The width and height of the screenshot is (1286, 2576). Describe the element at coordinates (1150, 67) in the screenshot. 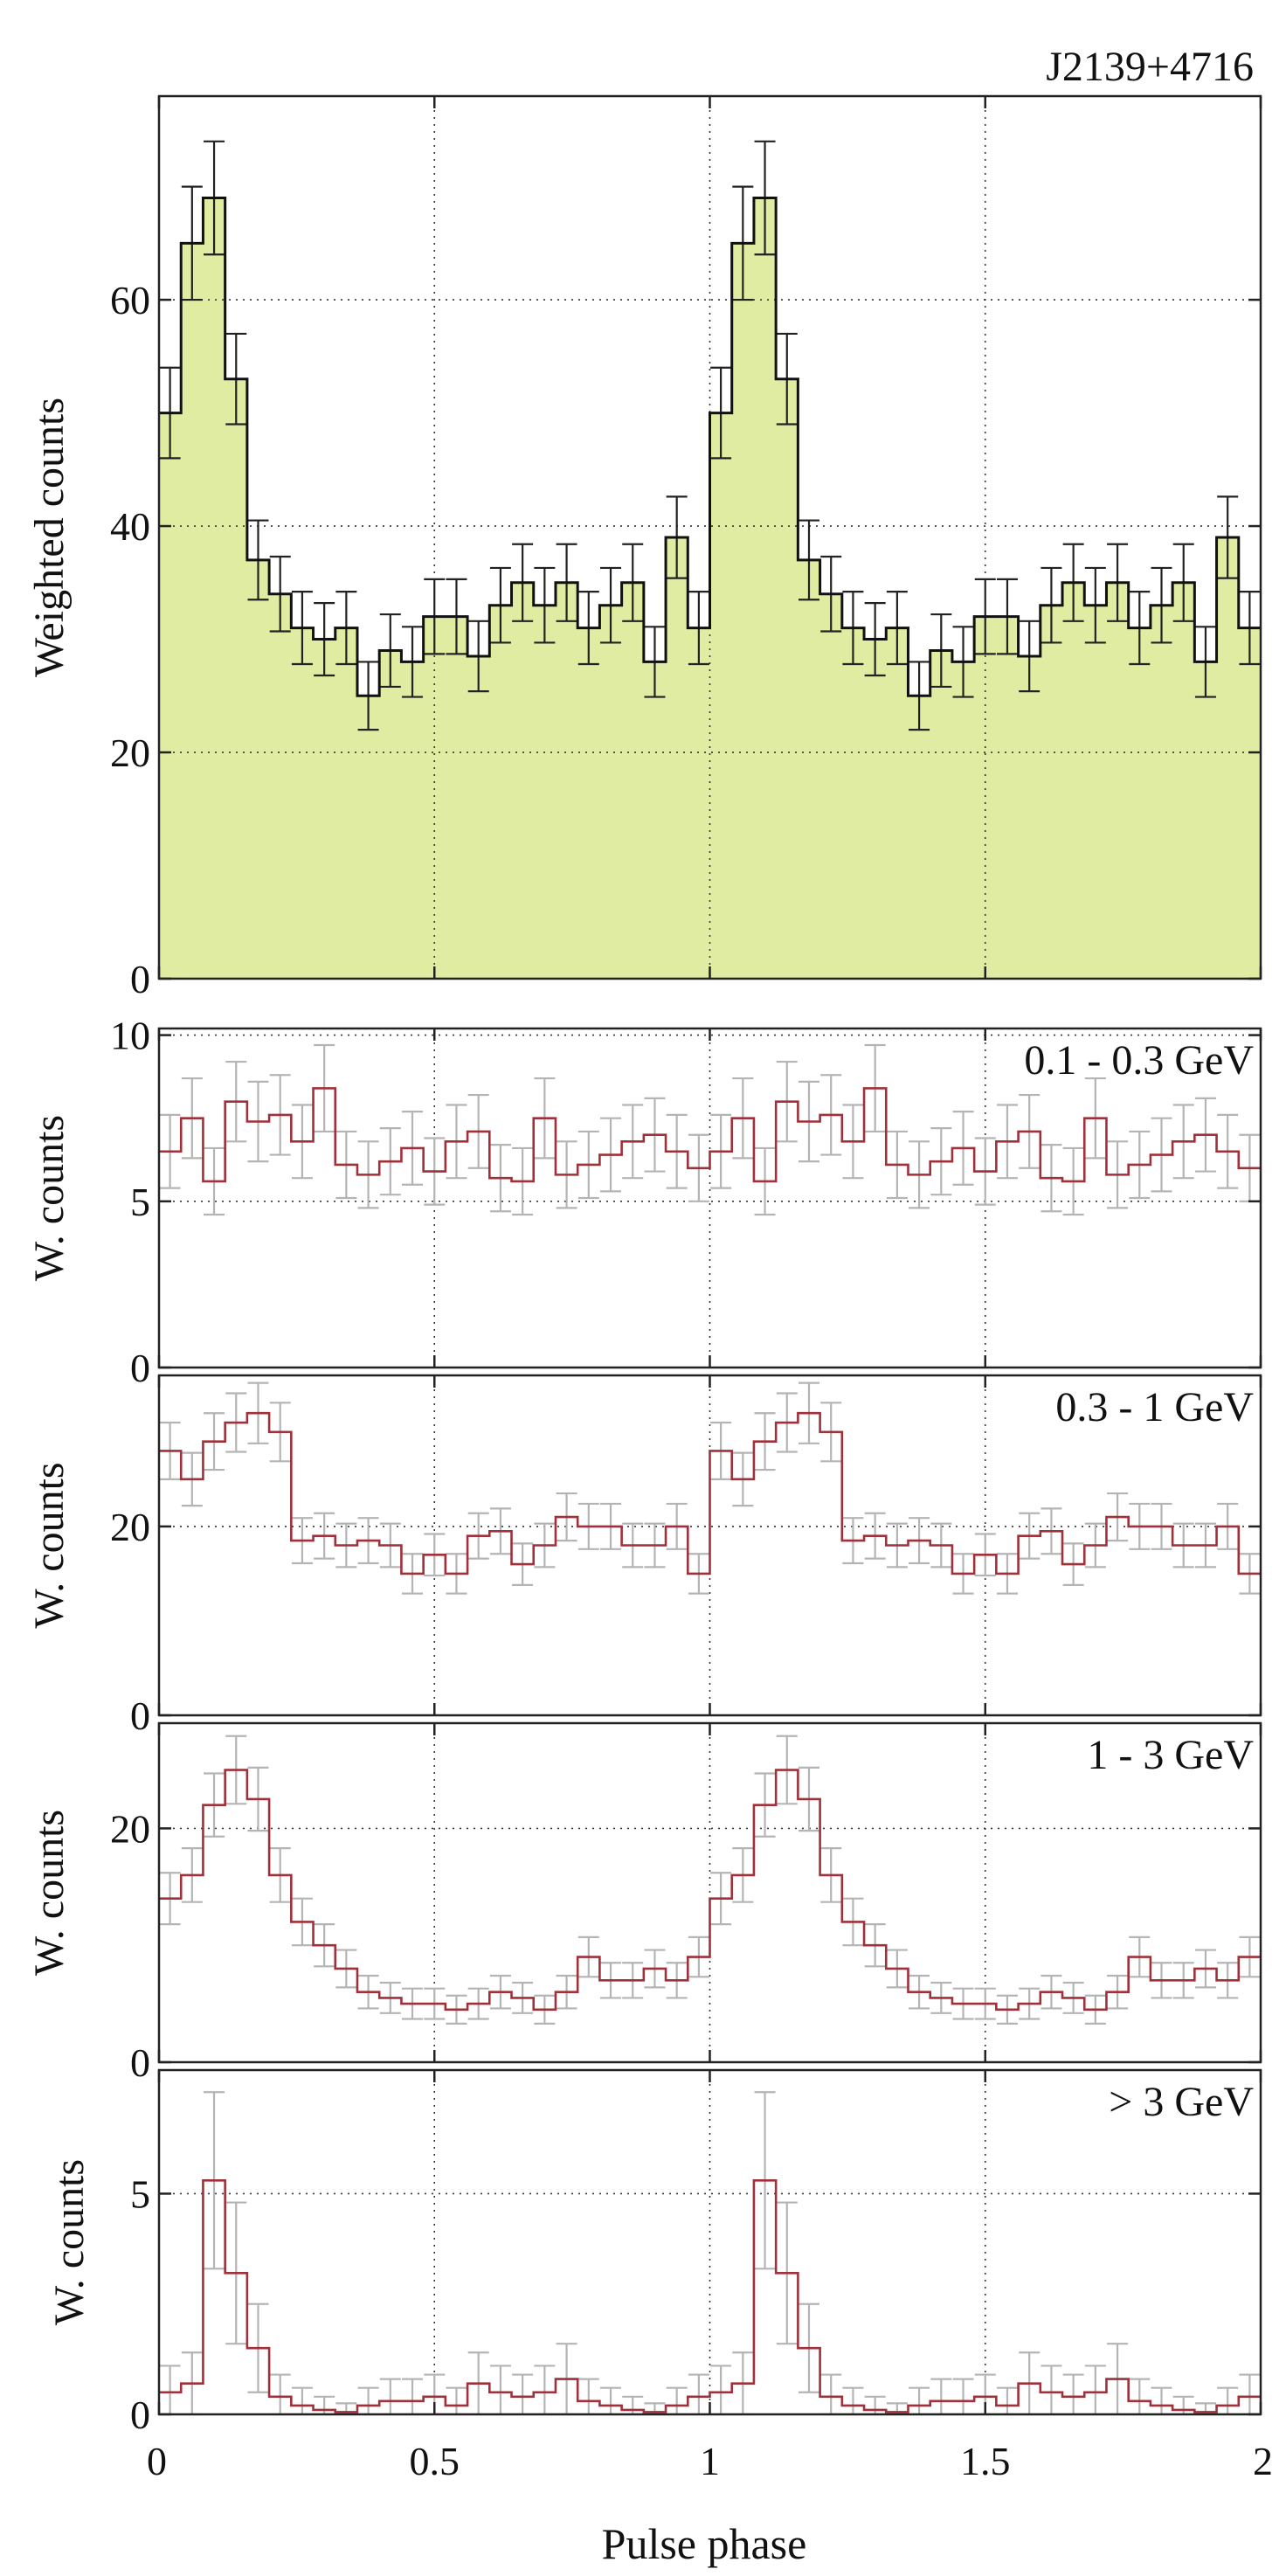

I see `panel-title: J2139+4716` at that location.